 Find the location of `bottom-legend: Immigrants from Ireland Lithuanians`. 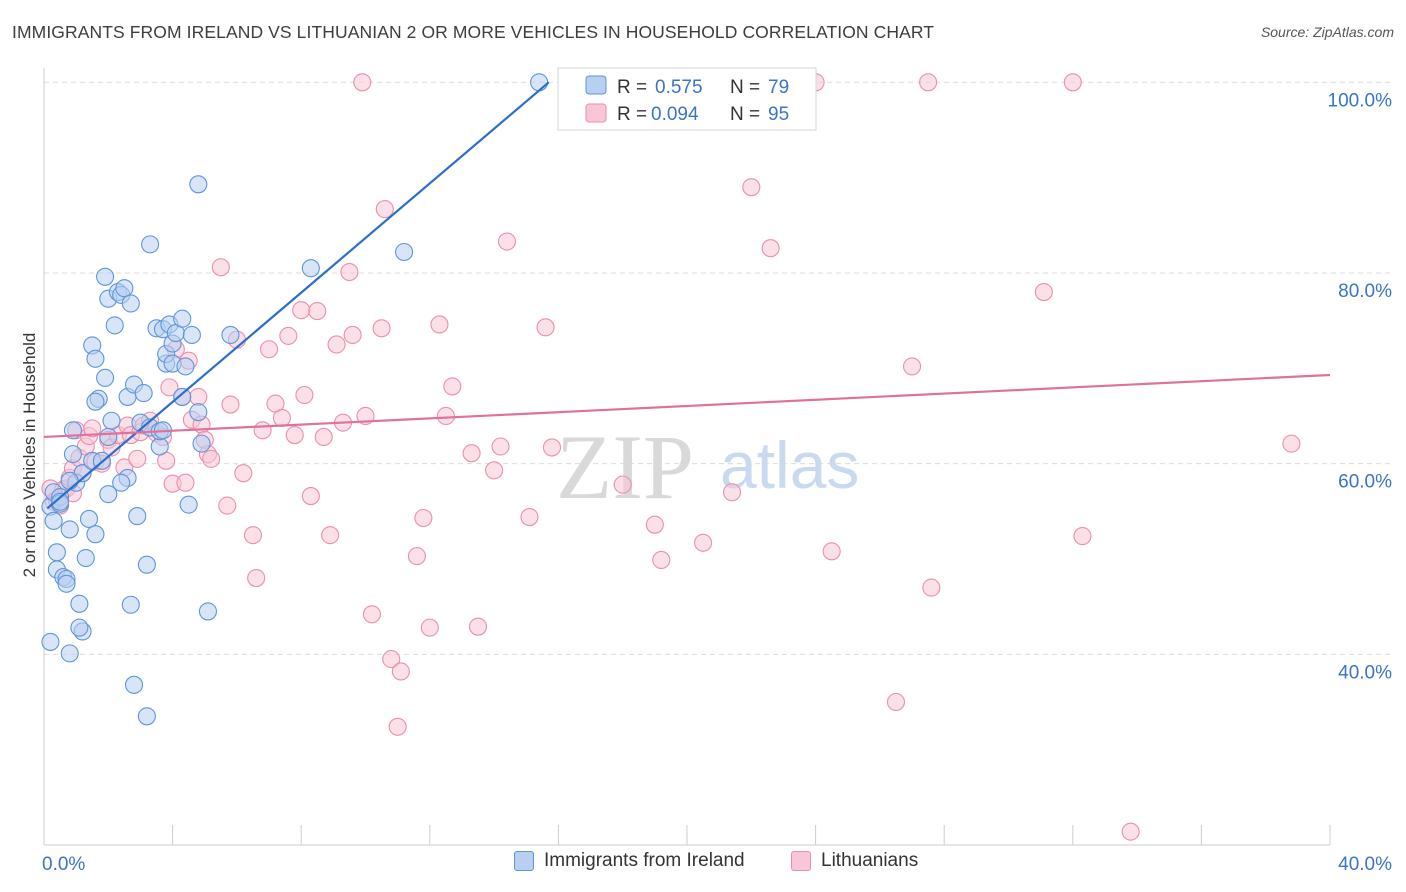

bottom-legend: Immigrants from Ireland Lithuanians is located at coordinates (703, 864).